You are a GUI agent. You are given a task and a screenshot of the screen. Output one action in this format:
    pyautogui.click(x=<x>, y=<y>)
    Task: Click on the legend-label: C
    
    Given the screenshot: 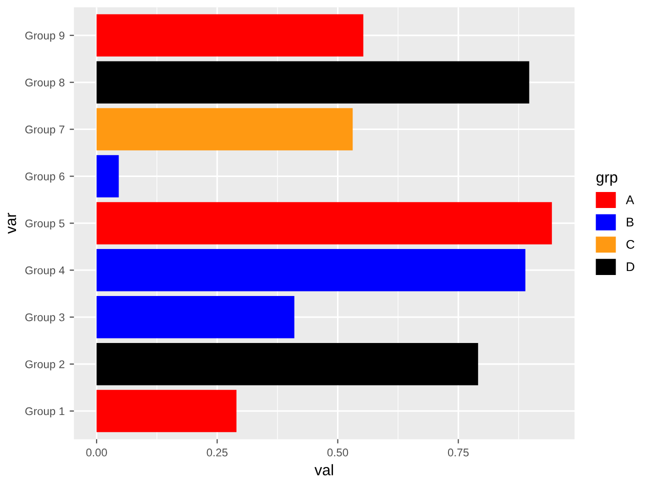 What is the action you would take?
    pyautogui.click(x=630, y=244)
    